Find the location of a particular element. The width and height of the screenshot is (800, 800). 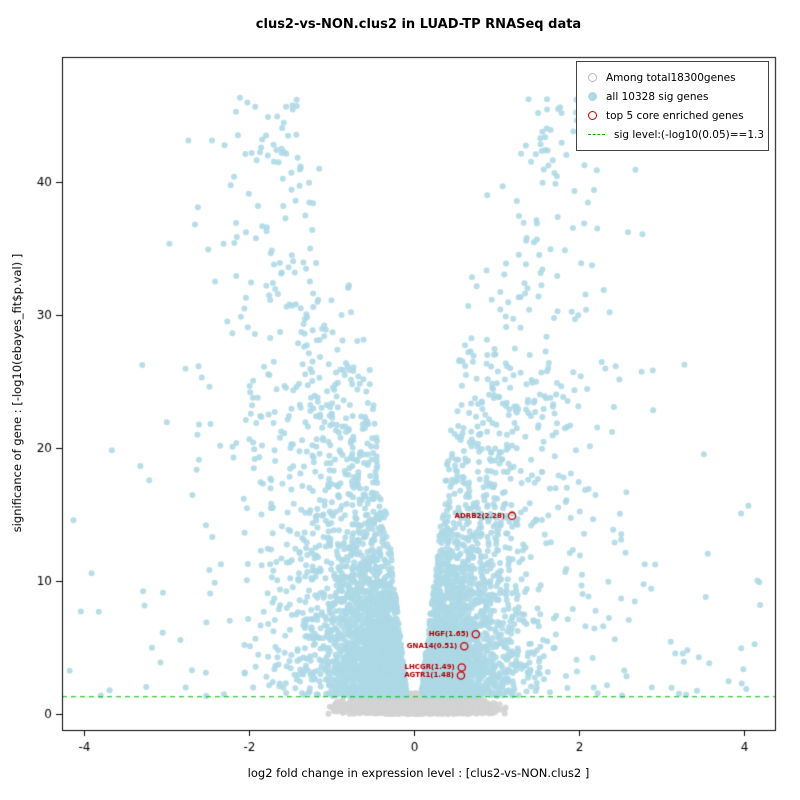

filled-blue-circle-icon is located at coordinates (592, 96).